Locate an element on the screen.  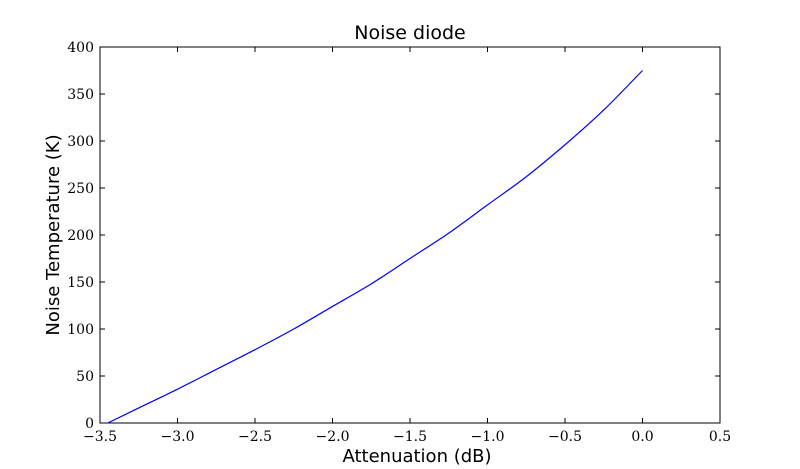
chart-title: Noise diode is located at coordinates (409, 33).